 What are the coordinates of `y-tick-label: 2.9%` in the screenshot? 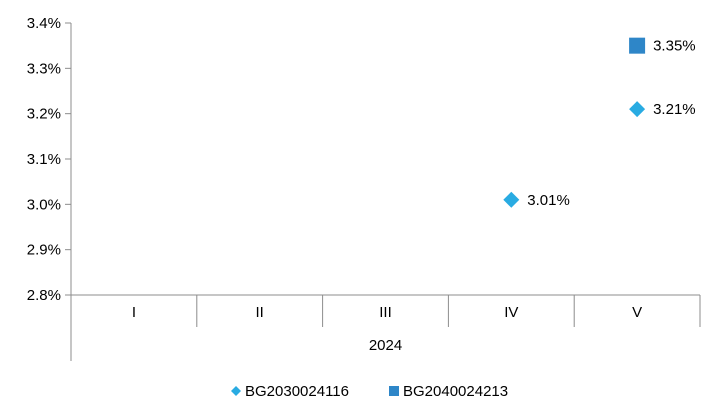 It's located at (44, 250).